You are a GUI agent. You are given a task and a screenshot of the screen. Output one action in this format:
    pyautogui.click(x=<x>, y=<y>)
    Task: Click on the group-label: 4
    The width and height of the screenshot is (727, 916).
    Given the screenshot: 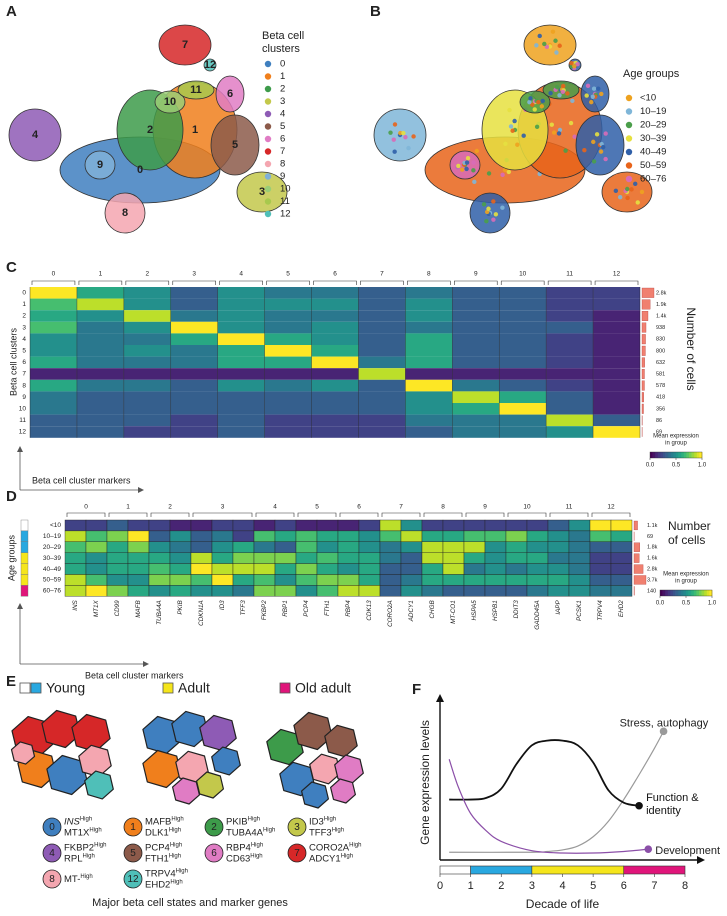 What is the action you would take?
    pyautogui.click(x=241, y=274)
    